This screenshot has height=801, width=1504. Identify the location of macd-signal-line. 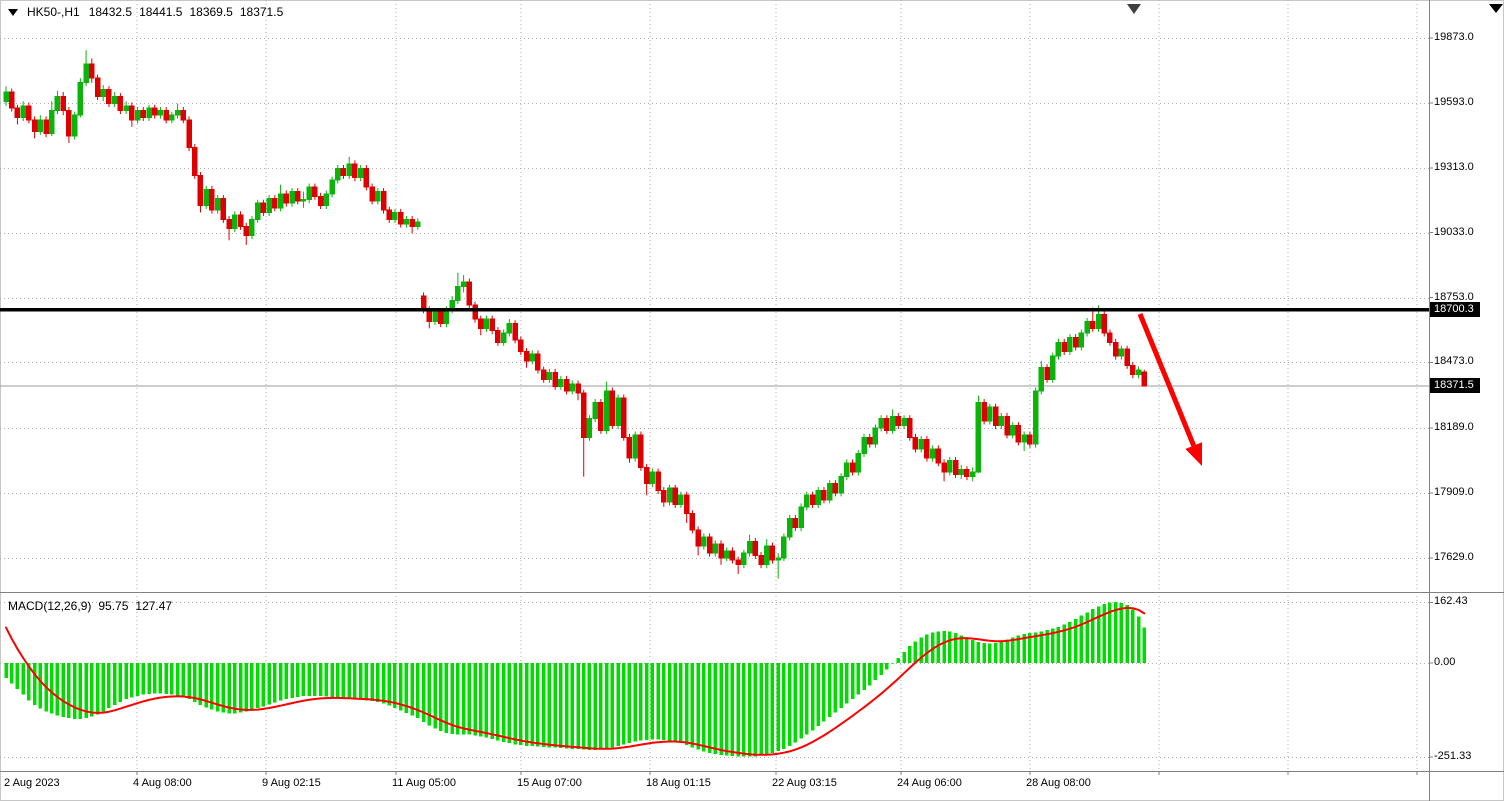
(575, 681).